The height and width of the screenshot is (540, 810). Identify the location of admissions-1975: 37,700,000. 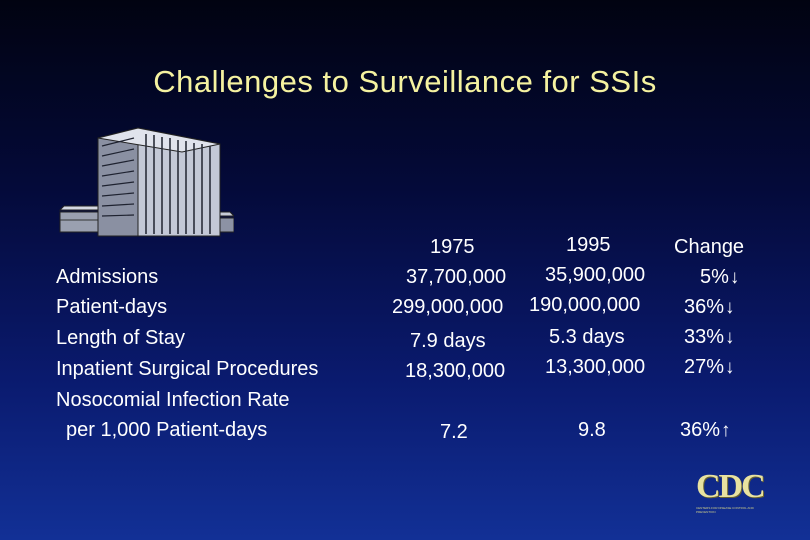
(456, 277).